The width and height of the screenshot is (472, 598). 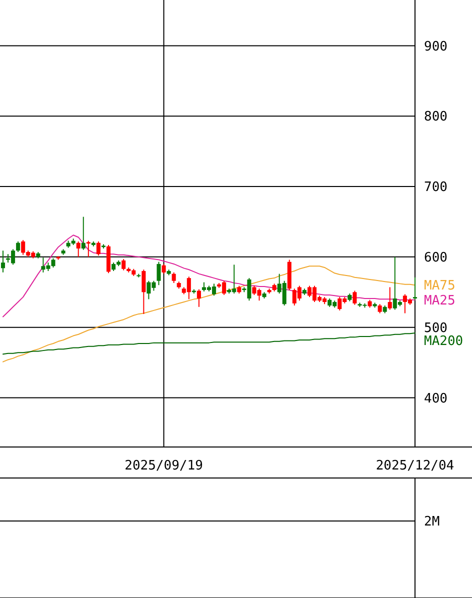 I want to click on y-tick-label: 900, so click(x=436, y=46).